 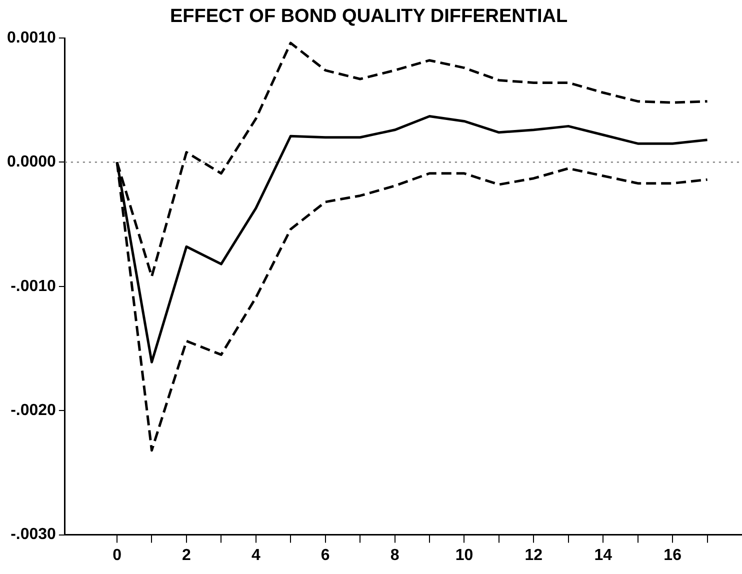 I want to click on y-tick-label: 0.0000, so click(x=31, y=162).